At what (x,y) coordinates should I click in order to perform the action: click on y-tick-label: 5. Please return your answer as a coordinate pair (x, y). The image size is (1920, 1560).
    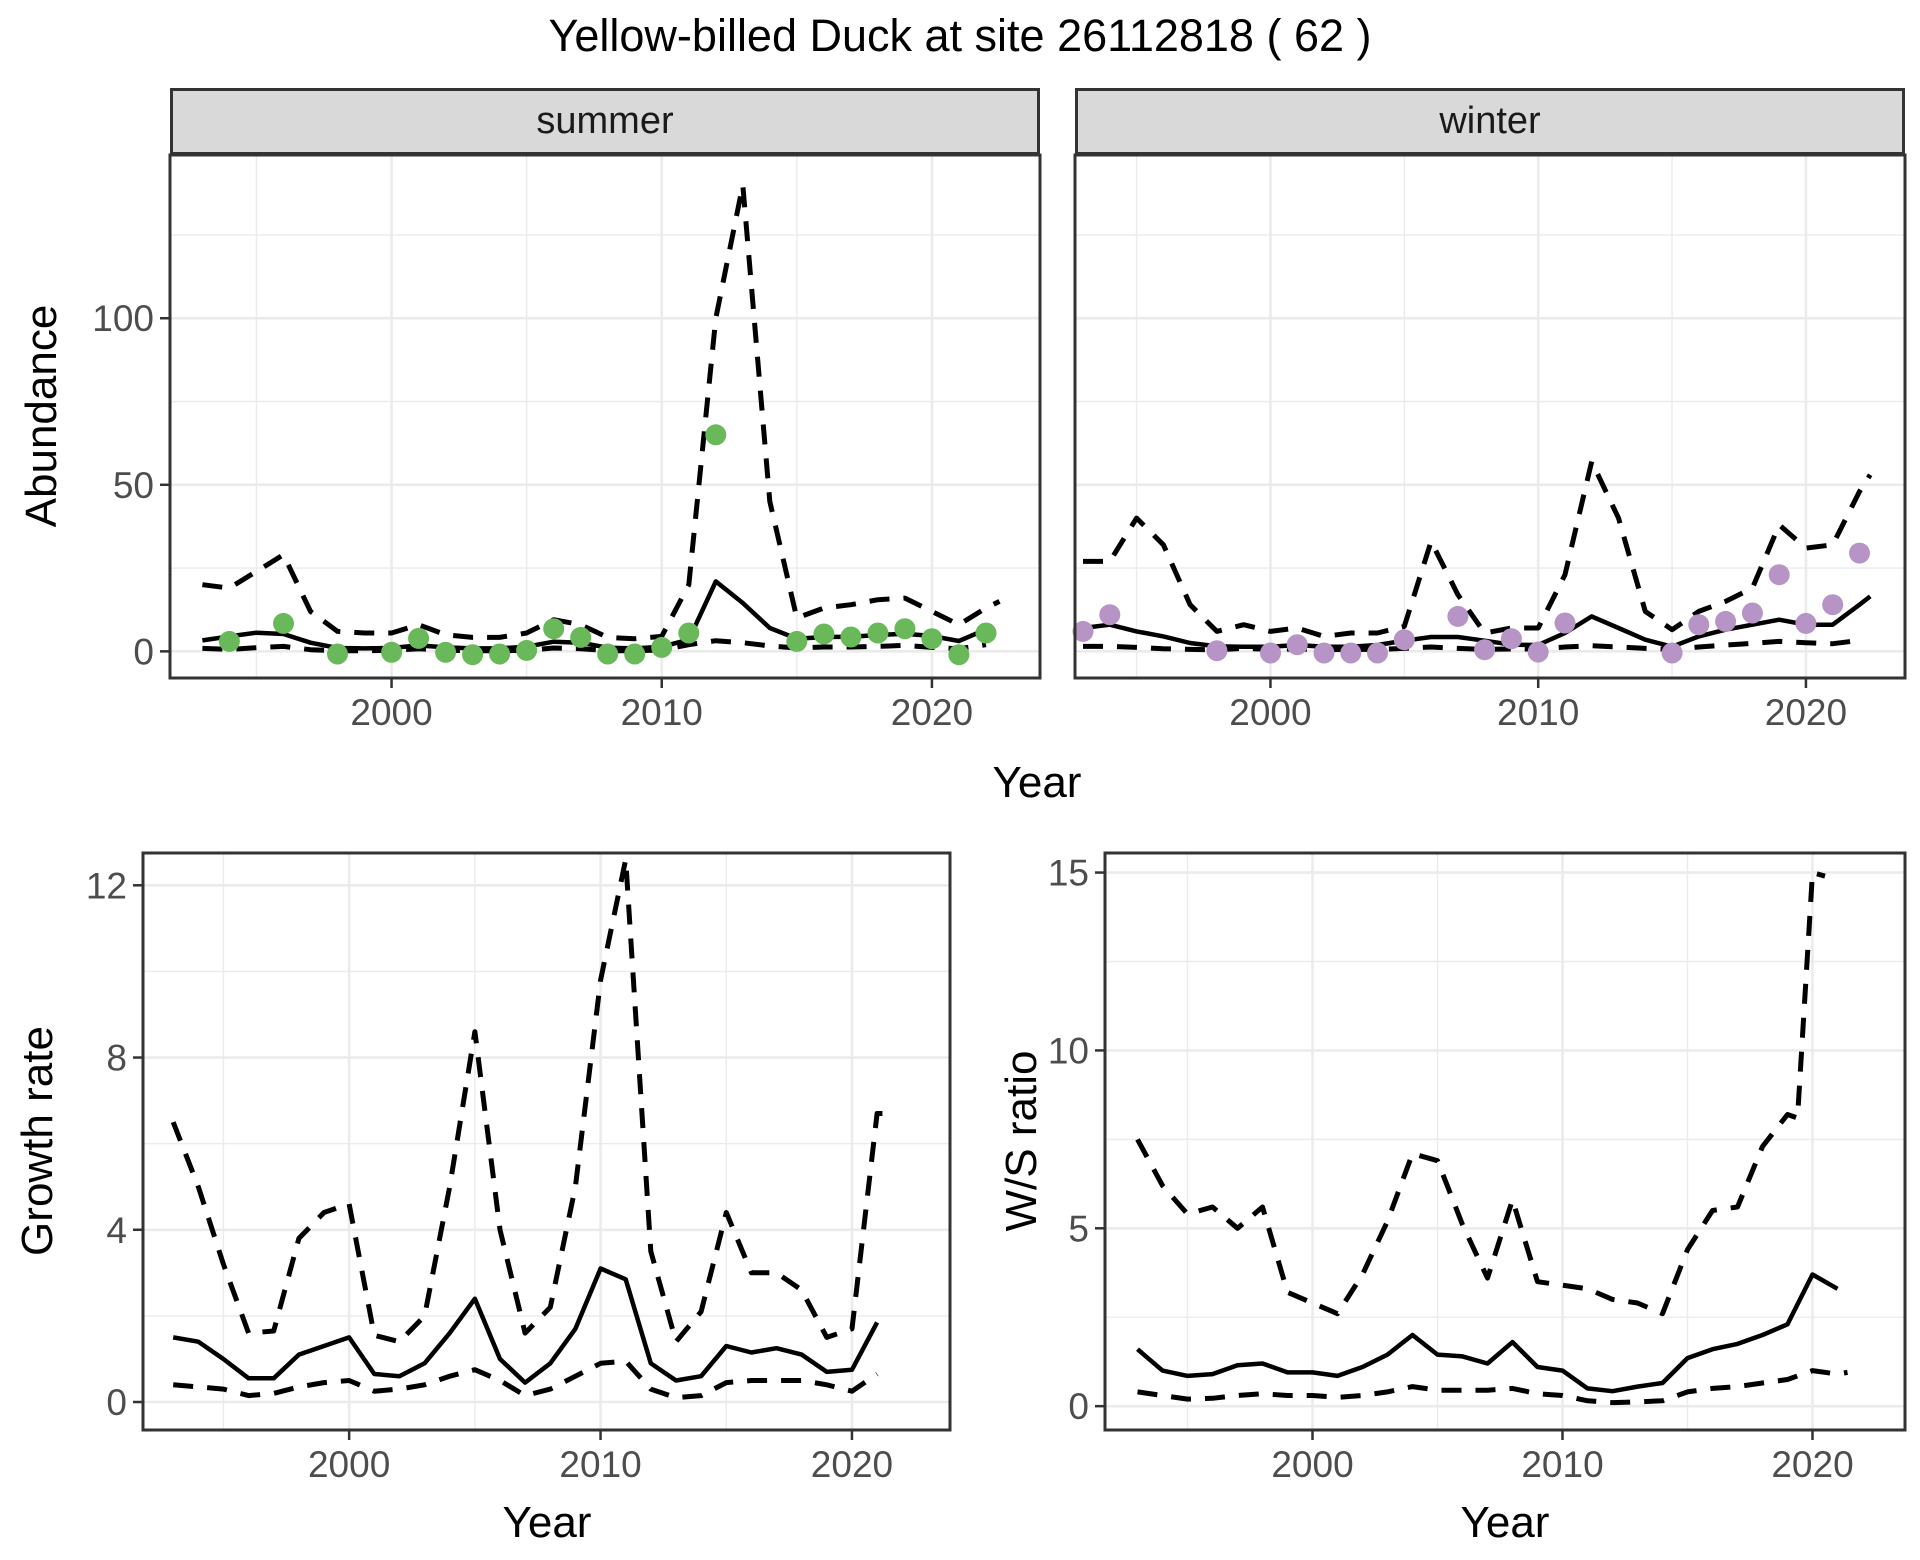
    Looking at the image, I should click on (1078, 1228).